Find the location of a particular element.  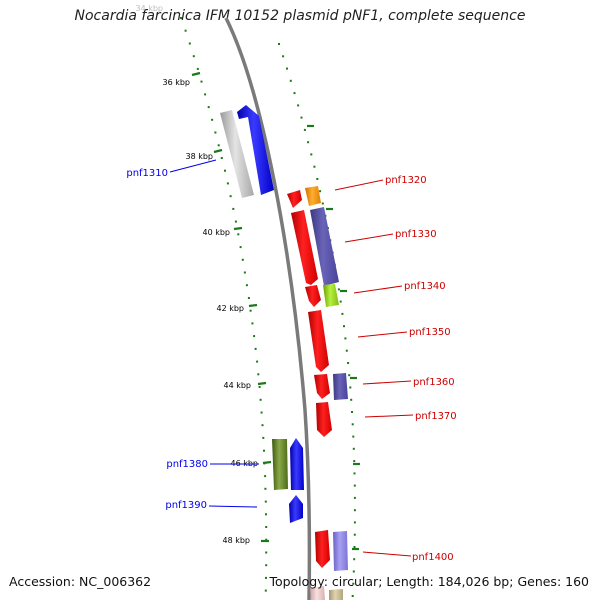

gene-label-pnf1310: pnf1310 is located at coordinates (147, 173).